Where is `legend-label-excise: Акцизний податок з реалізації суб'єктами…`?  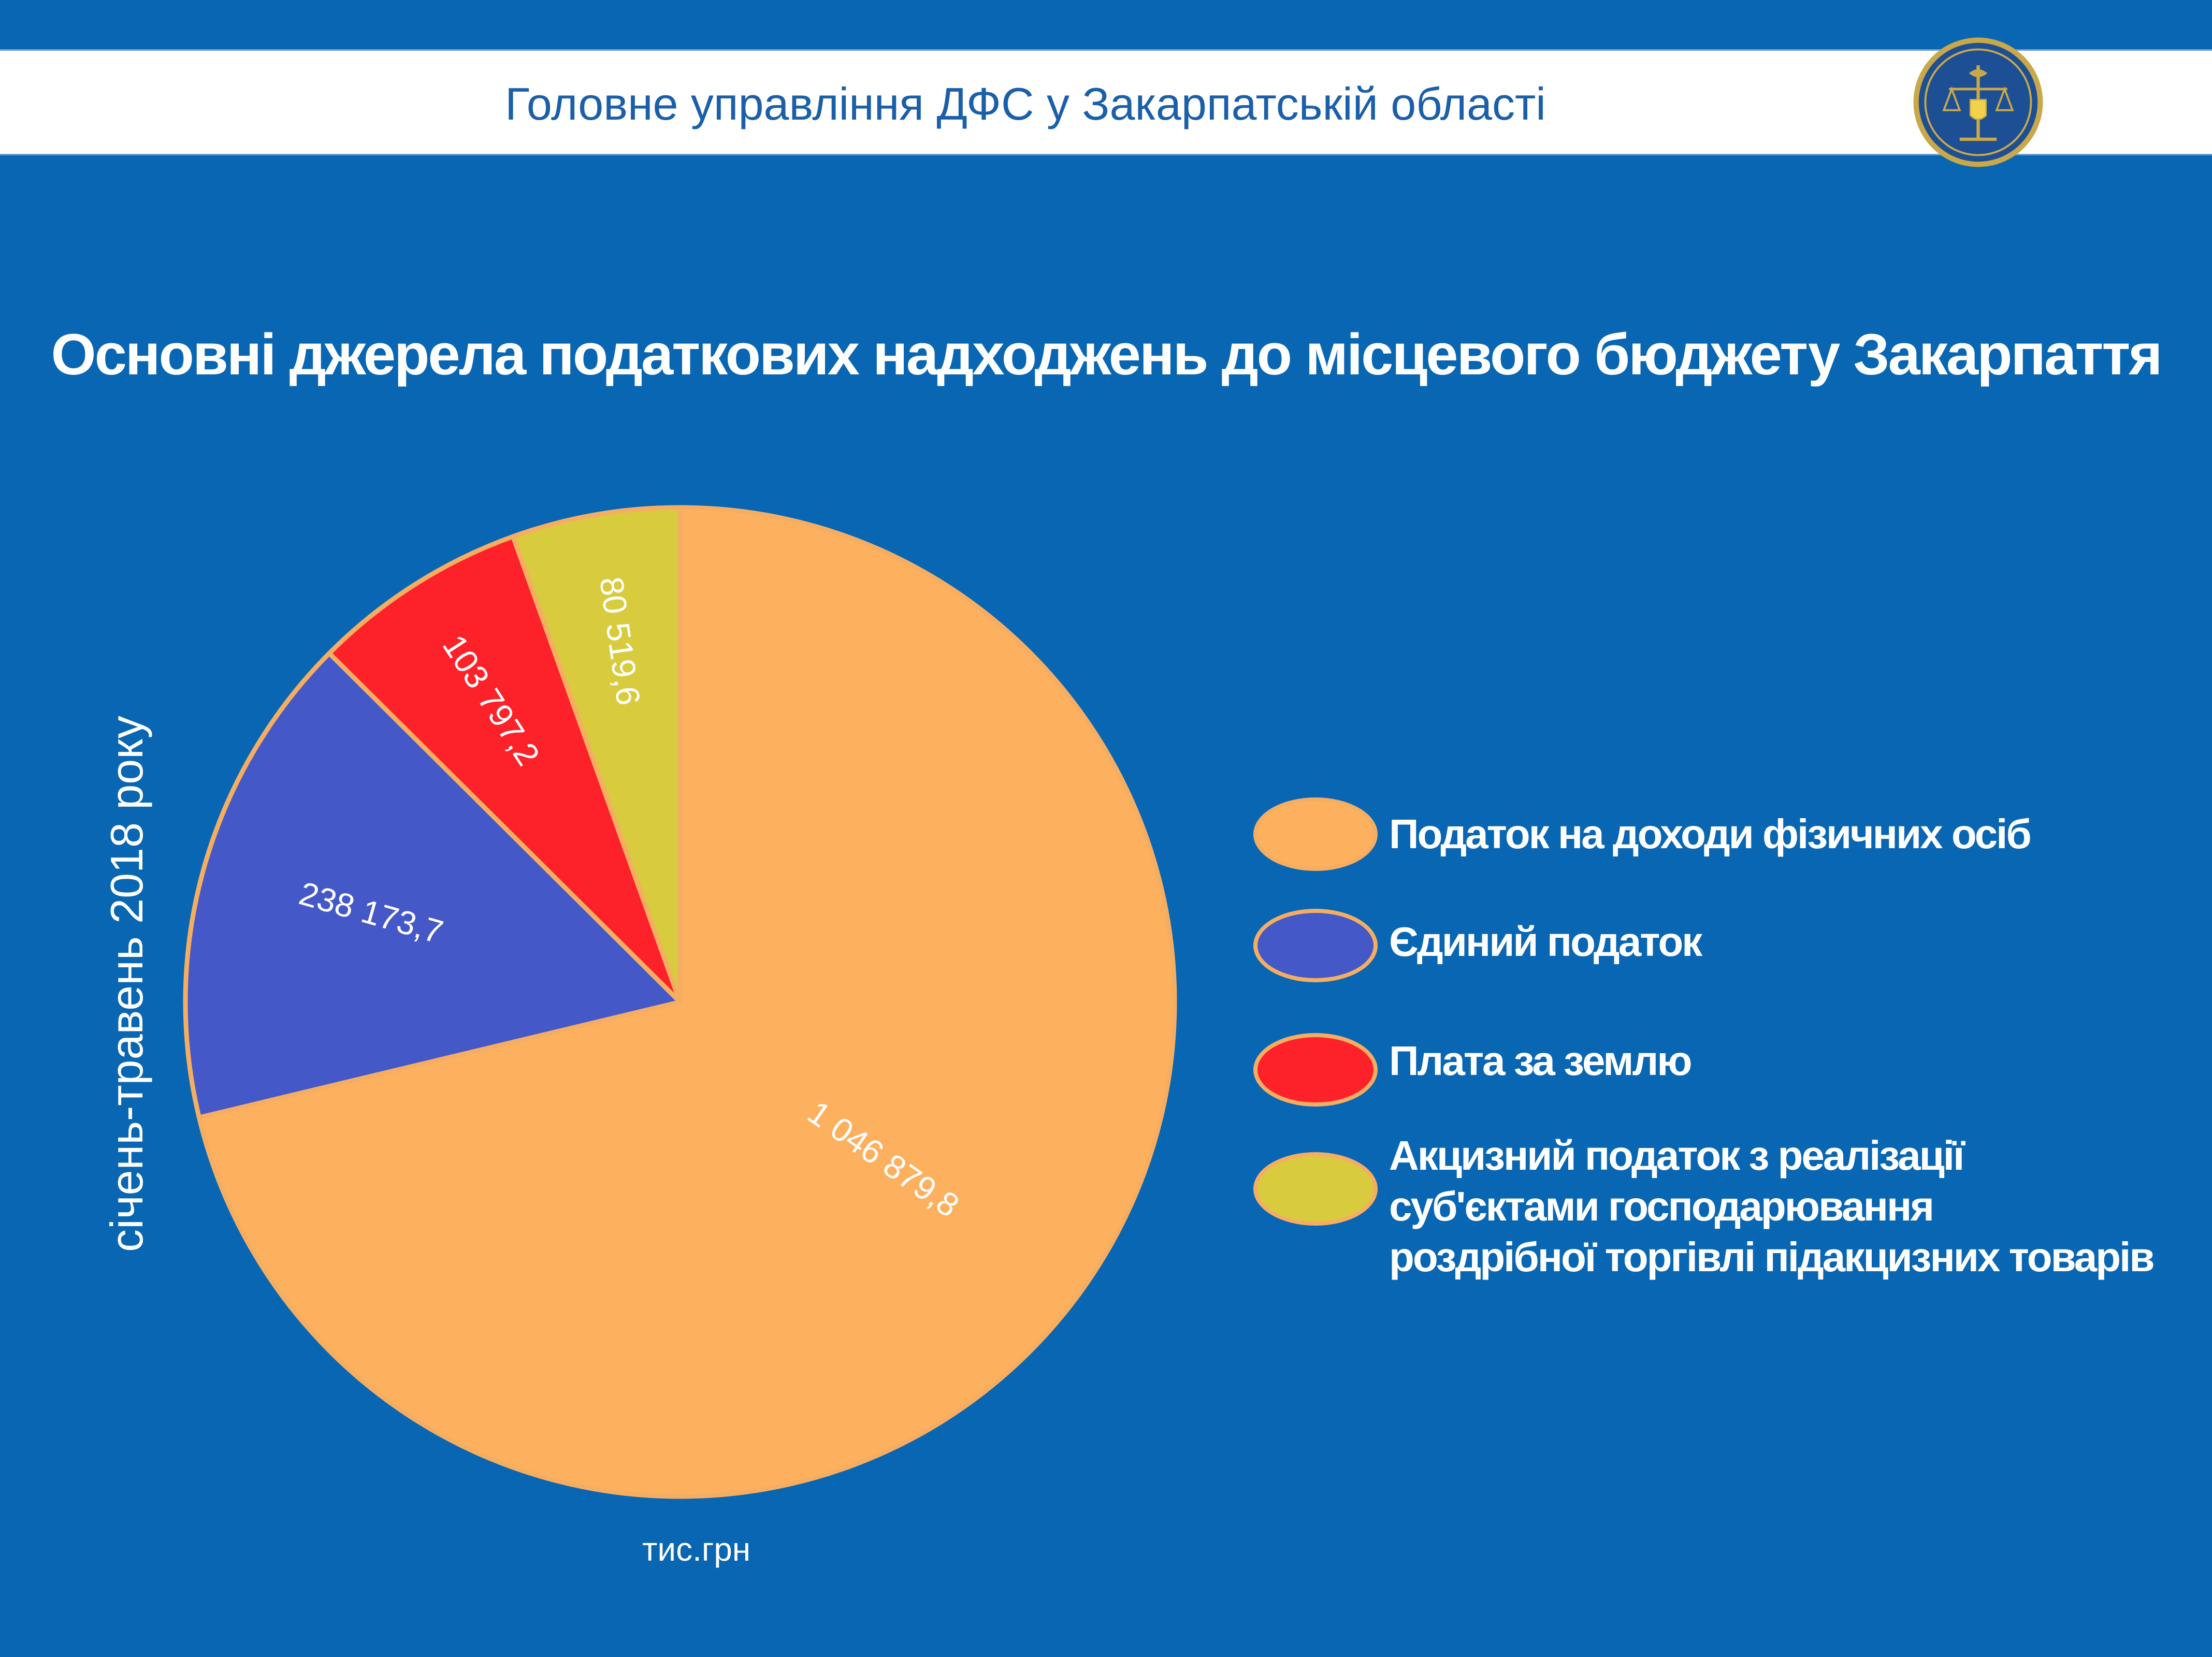 legend-label-excise: Акцизний податок з реалізації суб'єктами… is located at coordinates (1772, 1206).